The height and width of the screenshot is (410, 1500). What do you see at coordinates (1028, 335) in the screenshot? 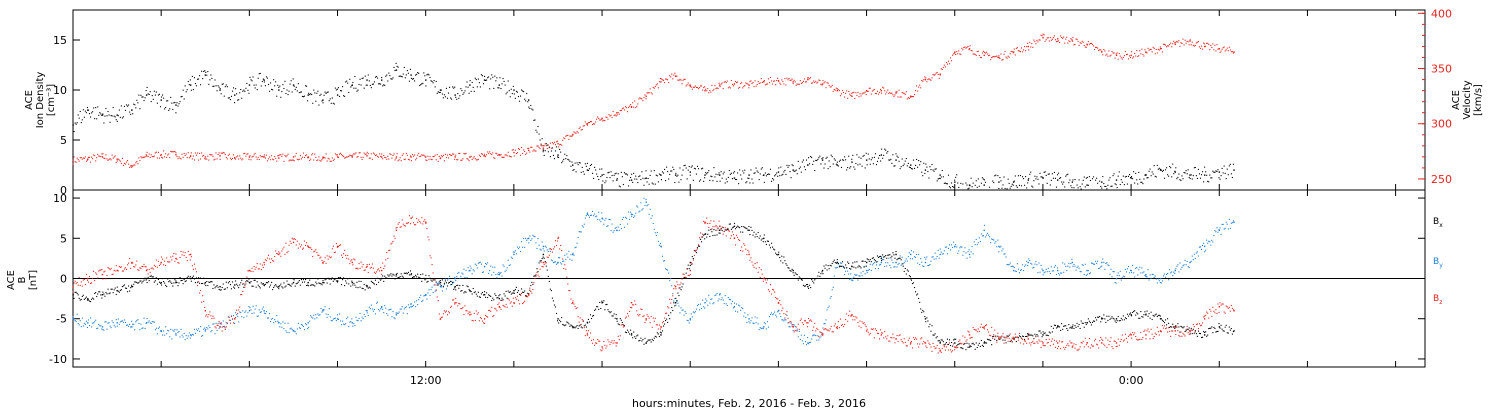
I see `bx-series-point` at bounding box center [1028, 335].